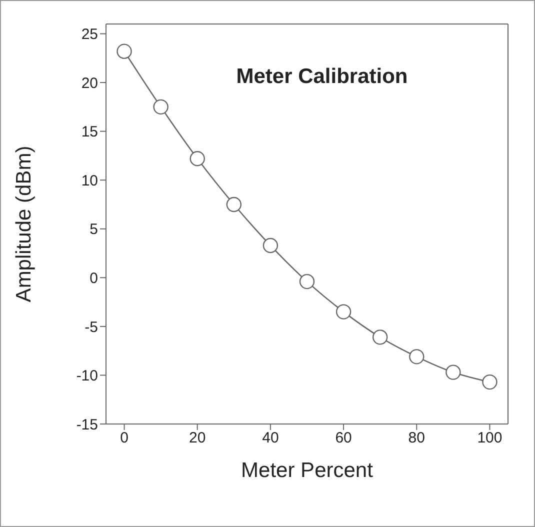  Describe the element at coordinates (197, 438) in the screenshot. I see `x-tick-label: 20` at that location.